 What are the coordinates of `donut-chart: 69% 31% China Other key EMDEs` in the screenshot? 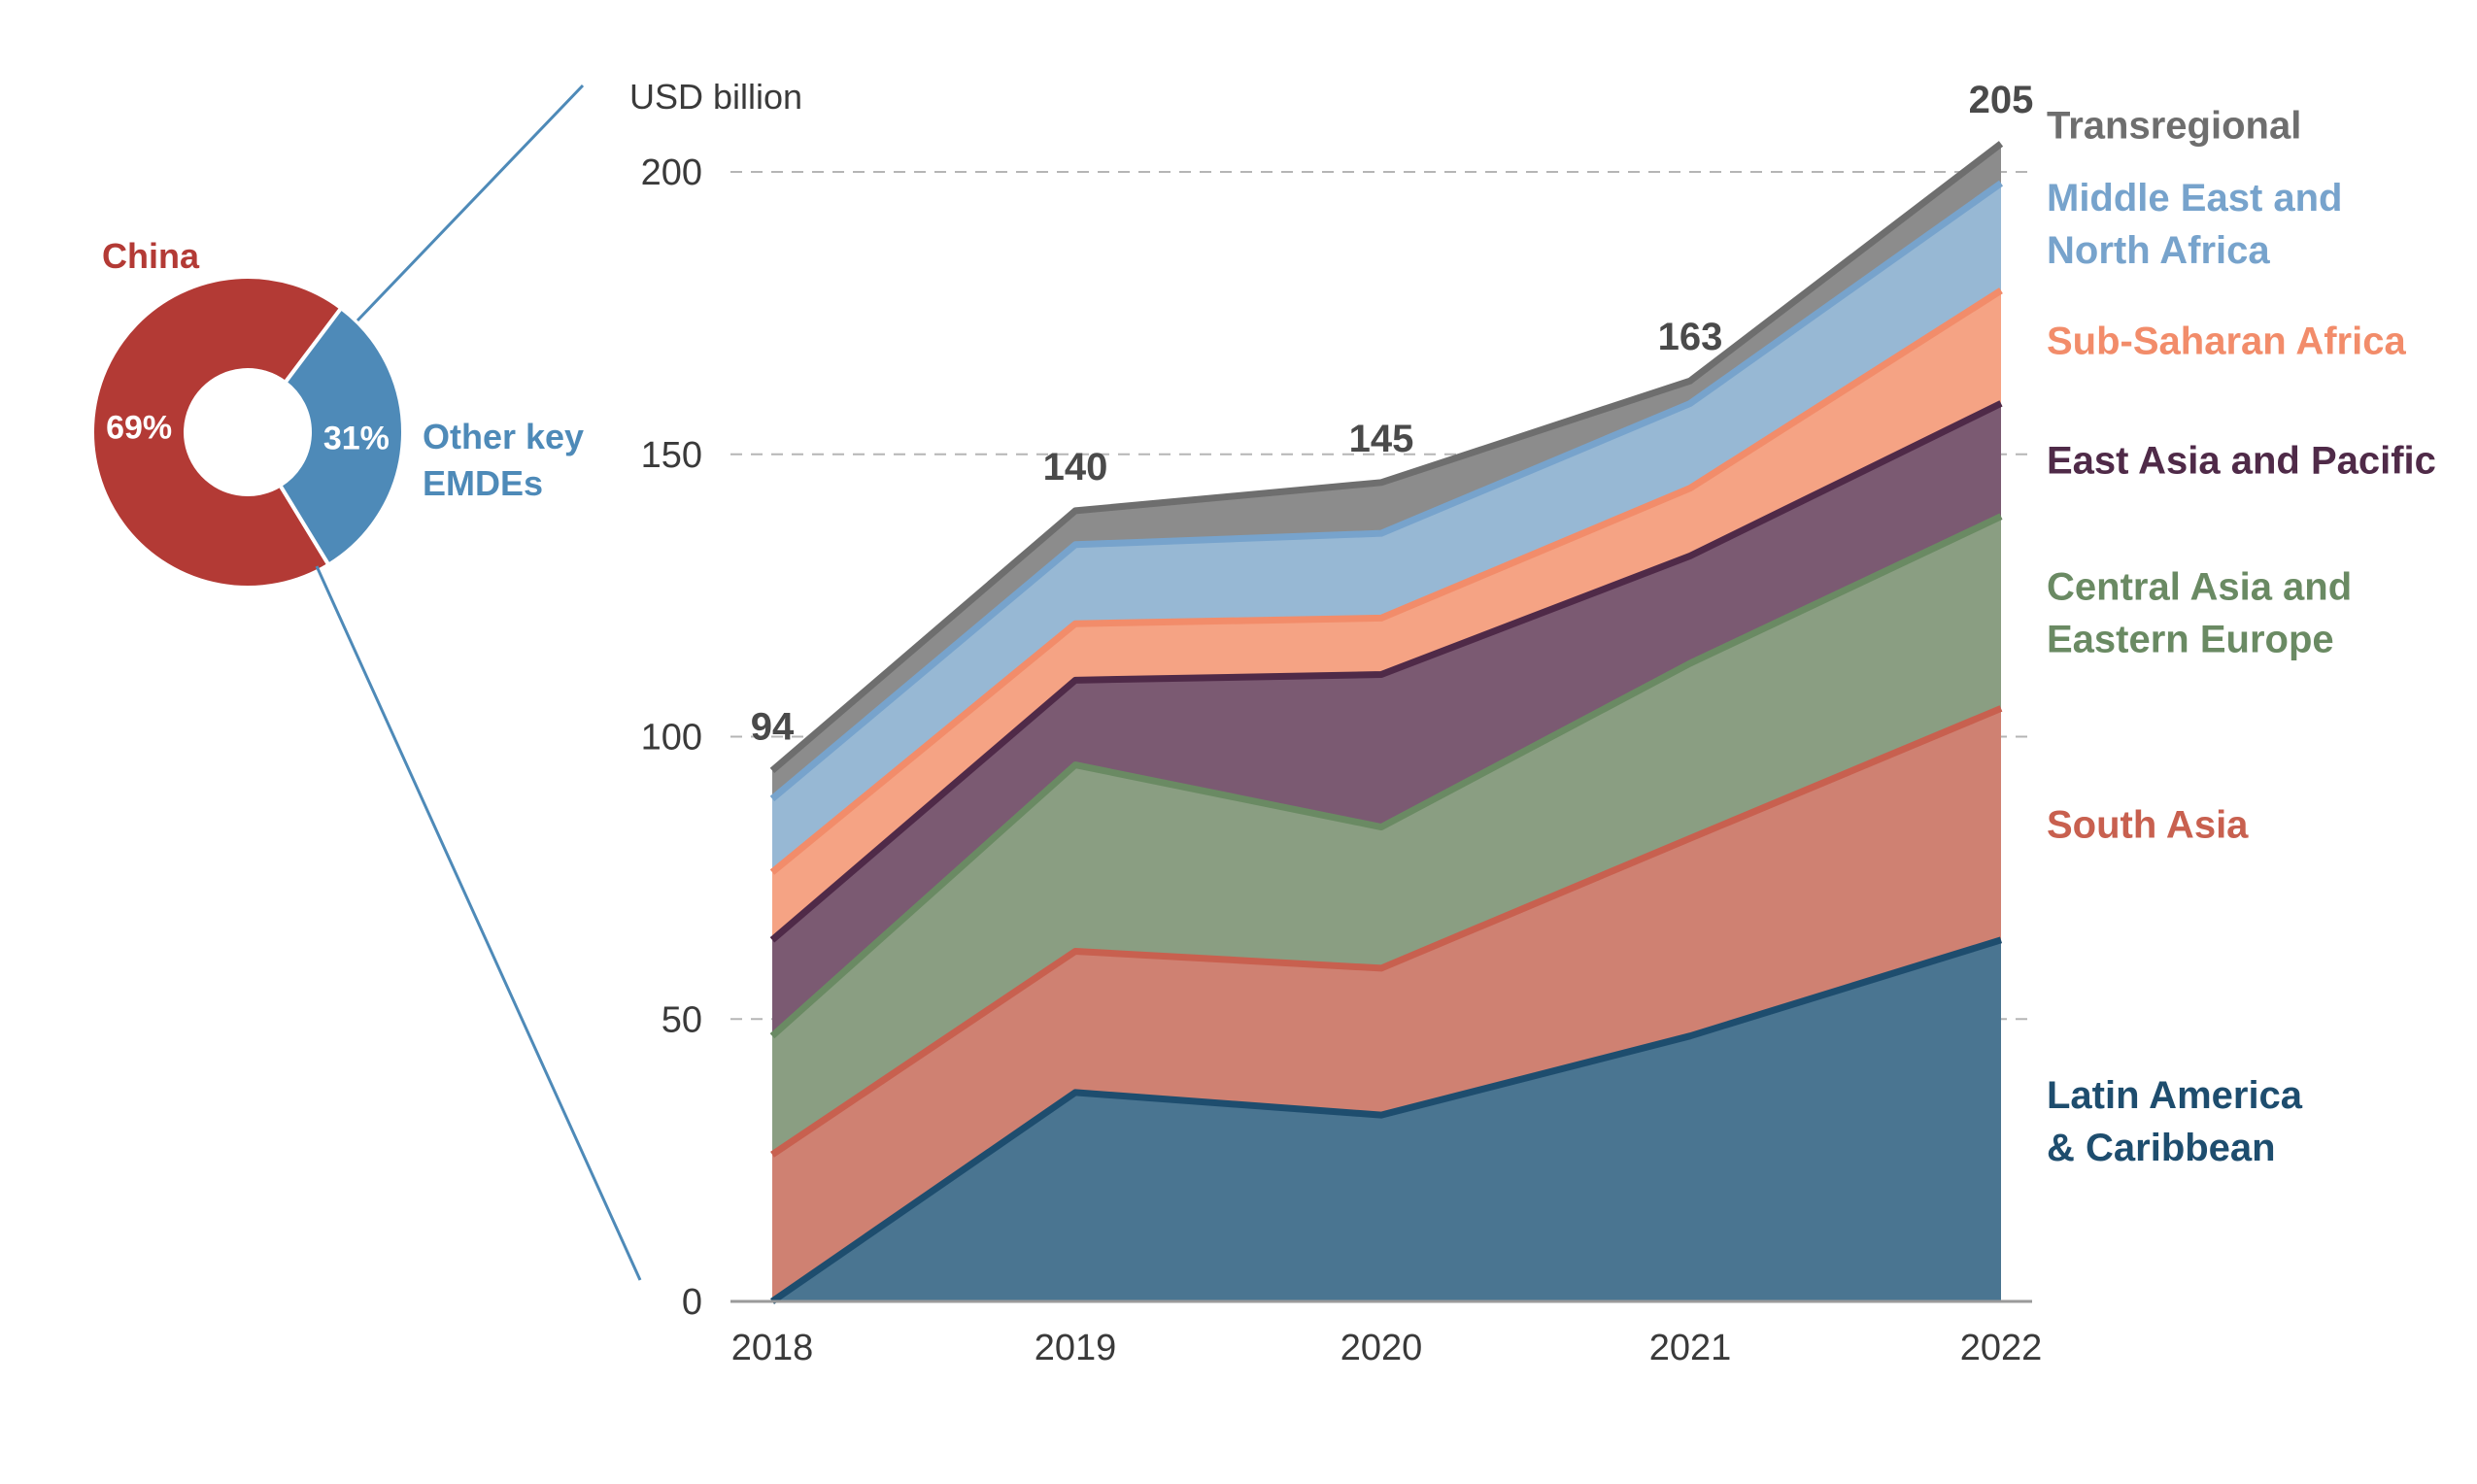 It's located at (337, 413).